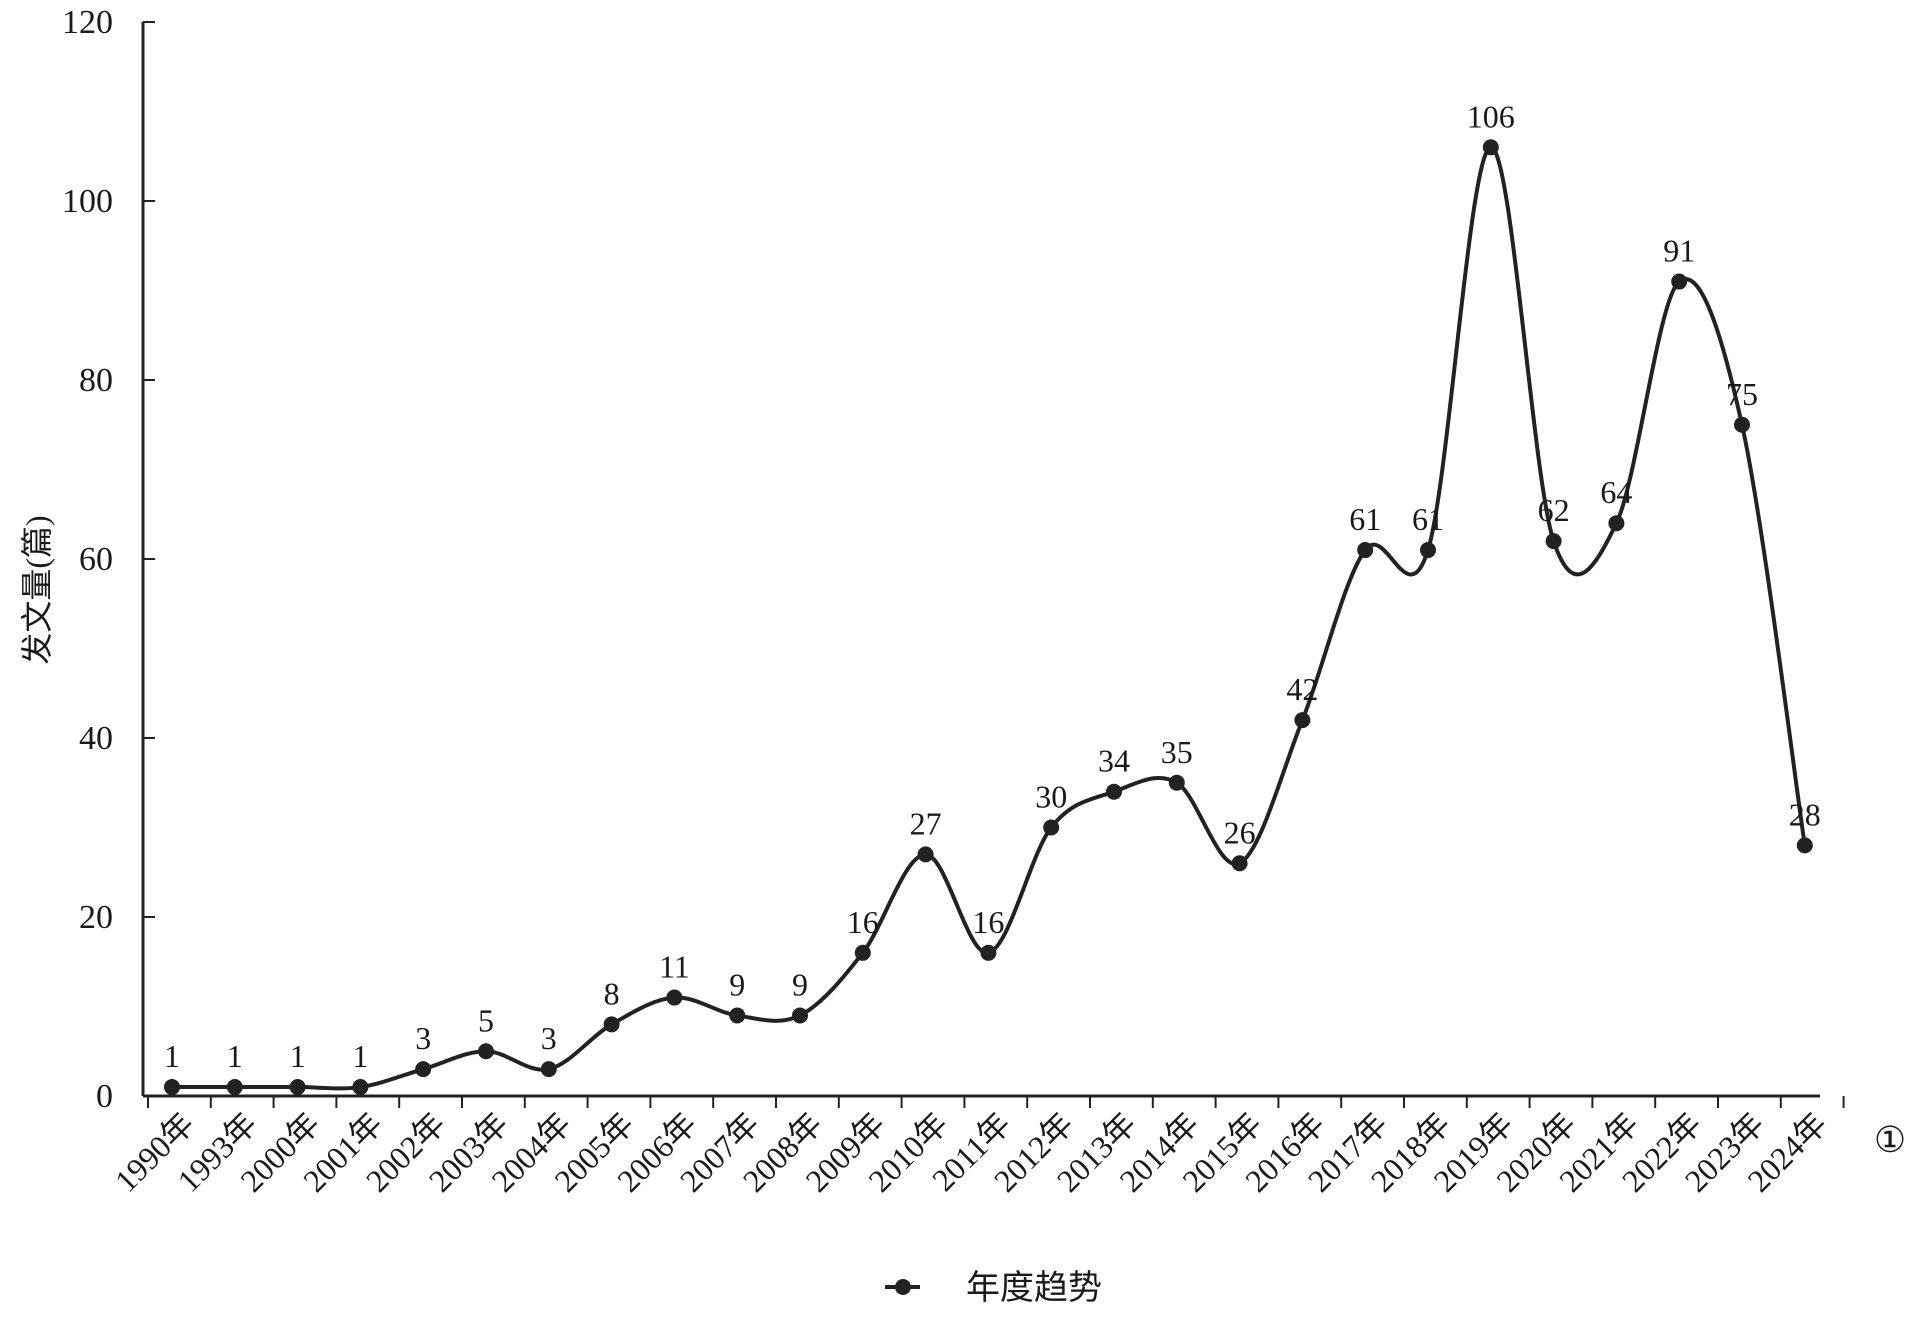 Image resolution: width=1921 pixels, height=1317 pixels. What do you see at coordinates (104, 1096) in the screenshot?
I see `y-tick-label: 0` at bounding box center [104, 1096].